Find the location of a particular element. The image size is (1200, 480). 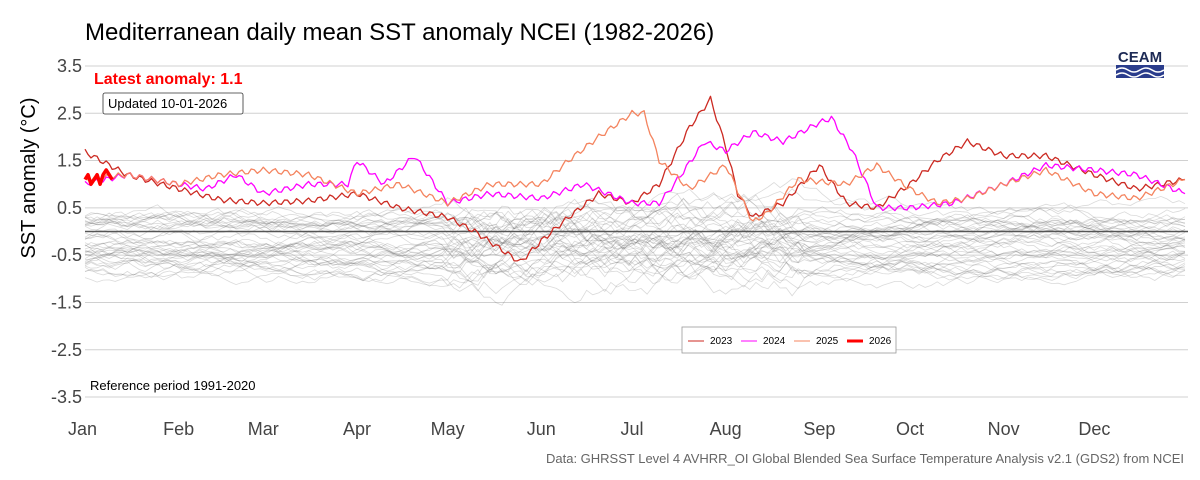

x-tick-label: Apr is located at coordinates (357, 429).